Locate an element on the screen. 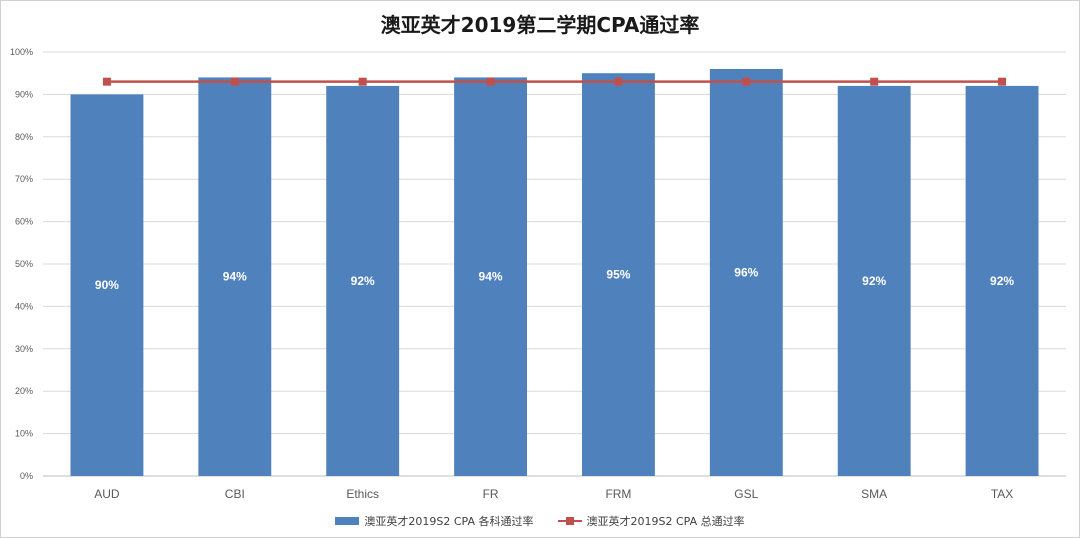 The image size is (1080, 538). legend-swatch-bar is located at coordinates (347, 521).